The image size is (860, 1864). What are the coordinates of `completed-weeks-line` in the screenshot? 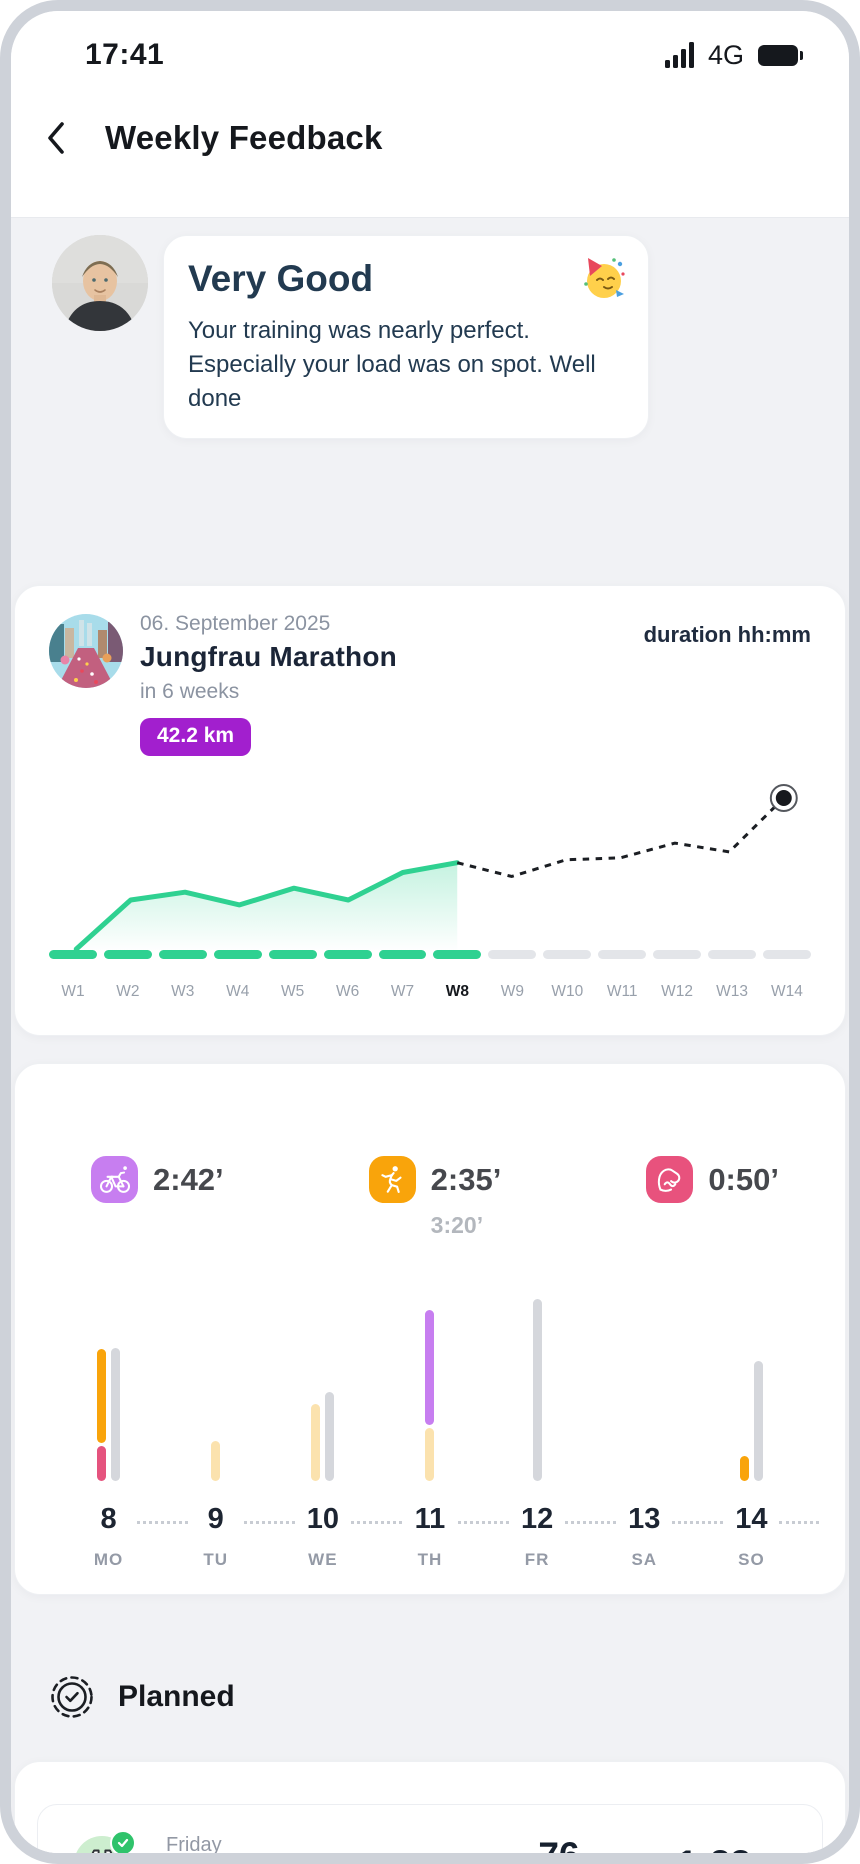 It's located at (266, 906).